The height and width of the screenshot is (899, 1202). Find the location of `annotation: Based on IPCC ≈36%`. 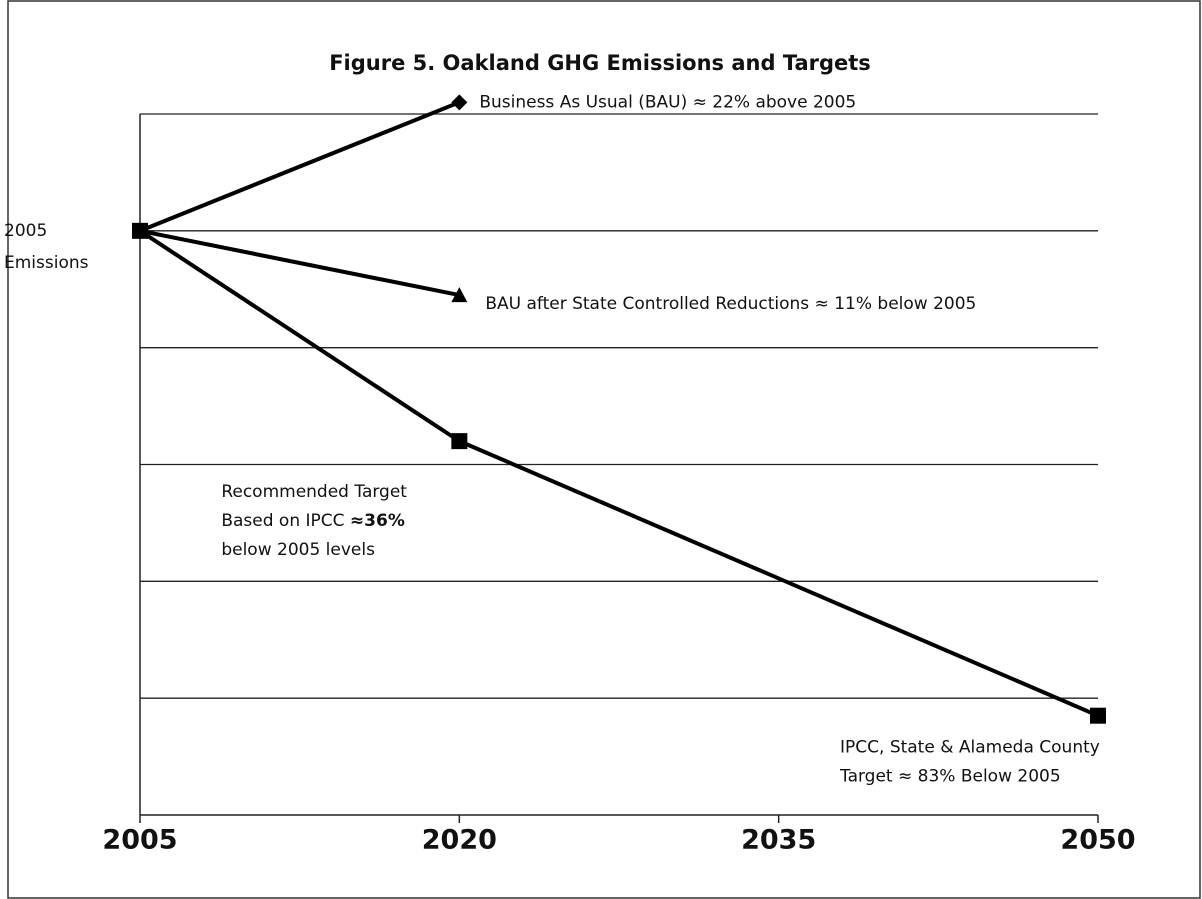

annotation: Based on IPCC ≈36% is located at coordinates (313, 521).